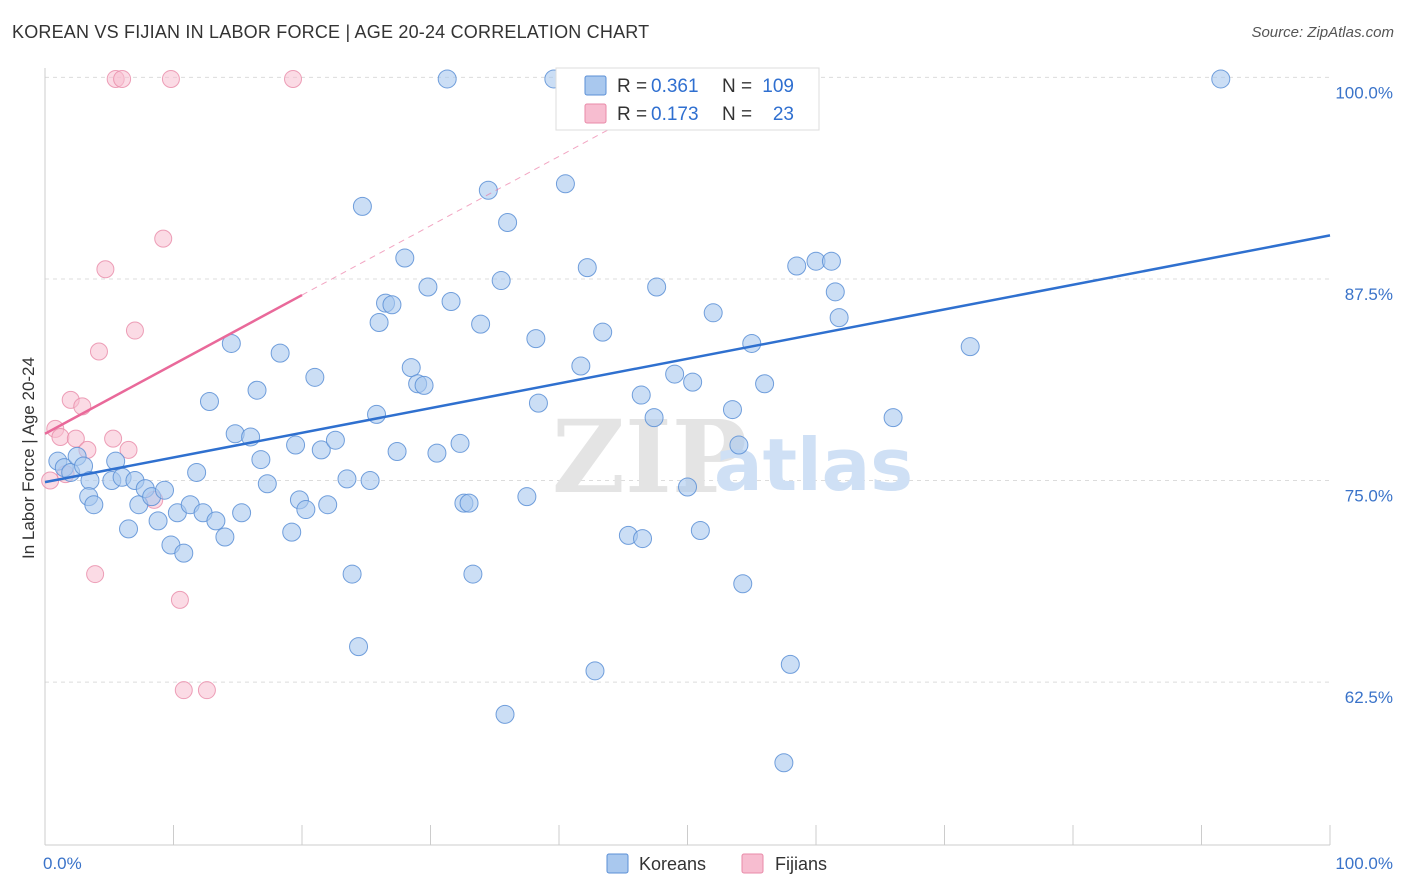  What do you see at coordinates (1364, 92) in the screenshot?
I see `y-tick-label-3: 100.0%` at bounding box center [1364, 92].